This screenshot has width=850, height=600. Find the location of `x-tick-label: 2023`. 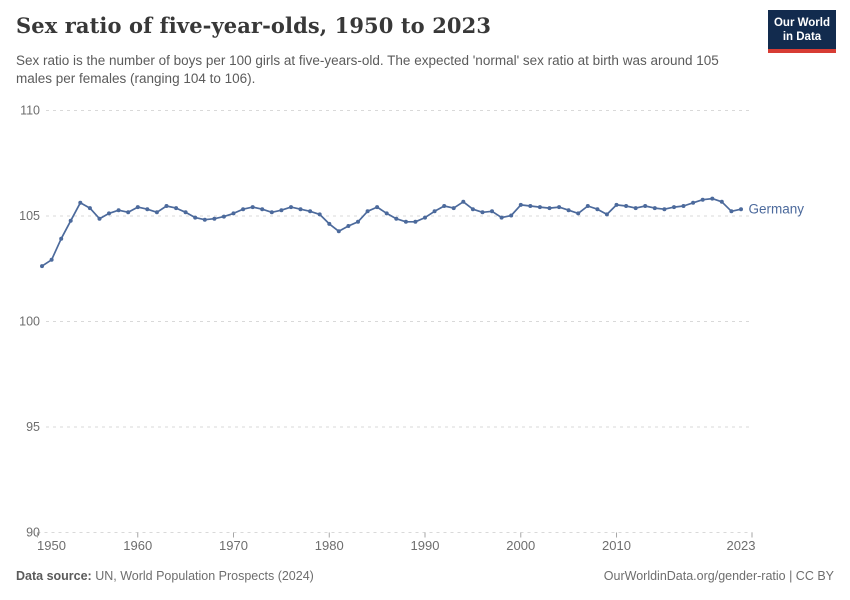

x-tick-label: 2023 is located at coordinates (741, 545).